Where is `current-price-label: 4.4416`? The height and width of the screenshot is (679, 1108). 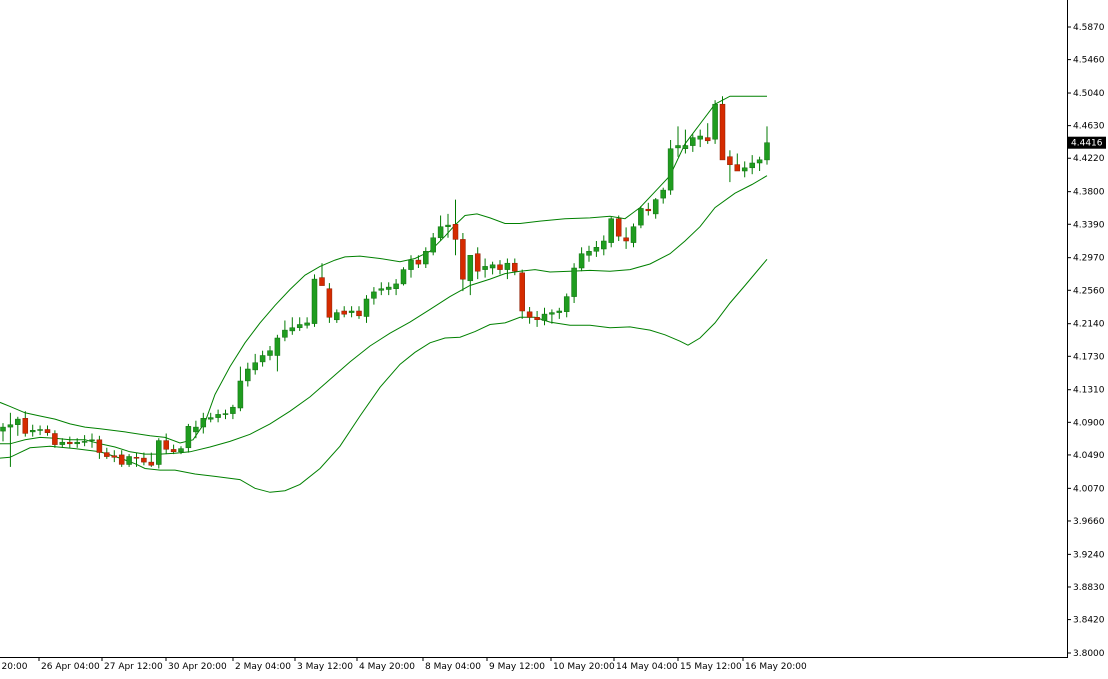 current-price-label: 4.4416 is located at coordinates (1087, 144).